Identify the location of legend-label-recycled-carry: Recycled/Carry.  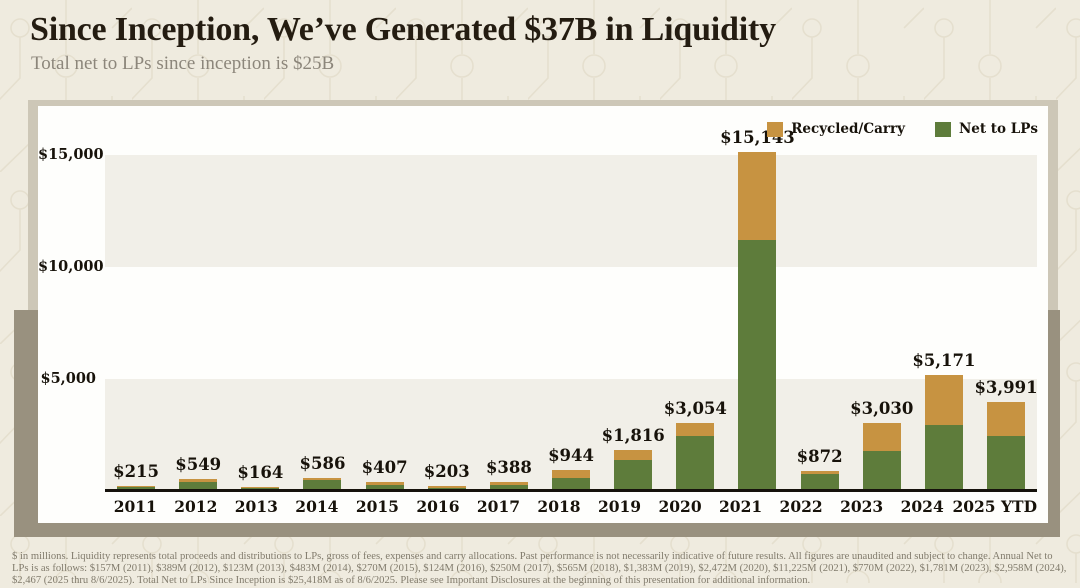
(848, 129).